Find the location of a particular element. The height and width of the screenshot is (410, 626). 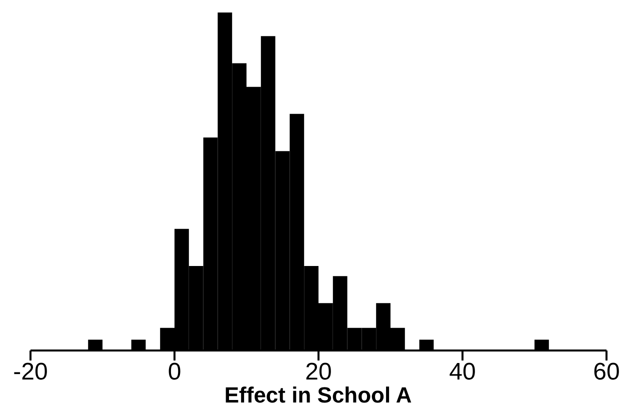

x-axis-title: Effect in School A is located at coordinates (318, 395).